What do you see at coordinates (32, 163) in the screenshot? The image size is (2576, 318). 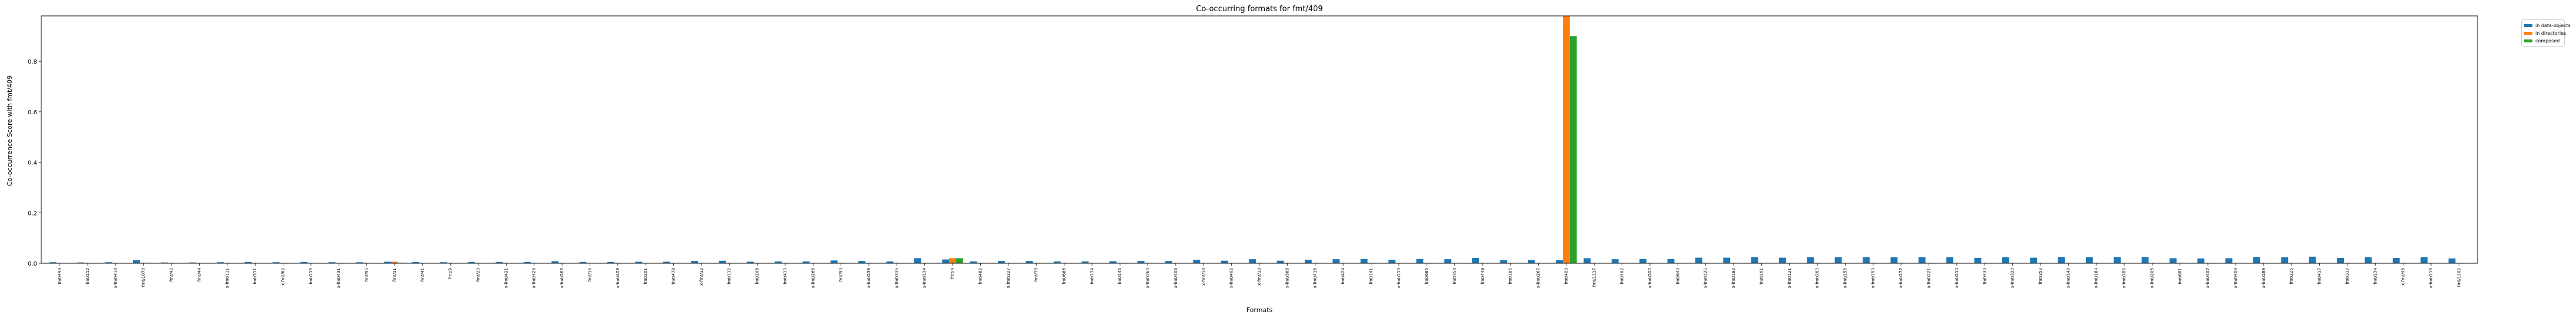 I see `y-tick-label: 0.4` at bounding box center [32, 163].